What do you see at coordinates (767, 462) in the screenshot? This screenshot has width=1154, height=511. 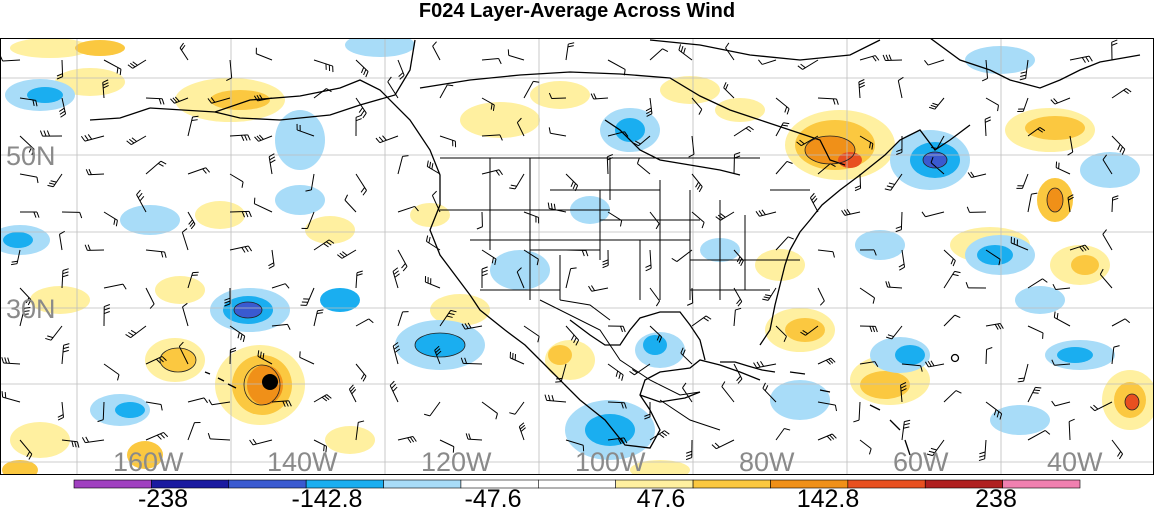 I see `lon-label-80w: 80W` at bounding box center [767, 462].